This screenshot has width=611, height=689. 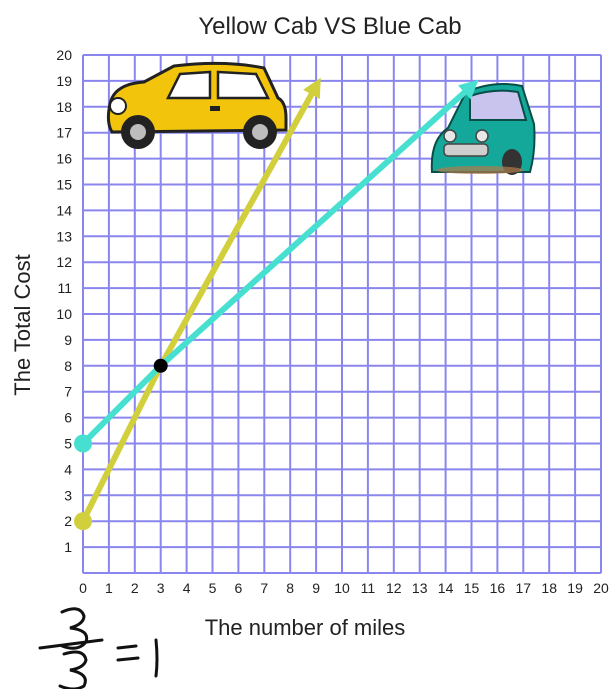 I want to click on y-tick-label: 11, so click(x=64, y=288).